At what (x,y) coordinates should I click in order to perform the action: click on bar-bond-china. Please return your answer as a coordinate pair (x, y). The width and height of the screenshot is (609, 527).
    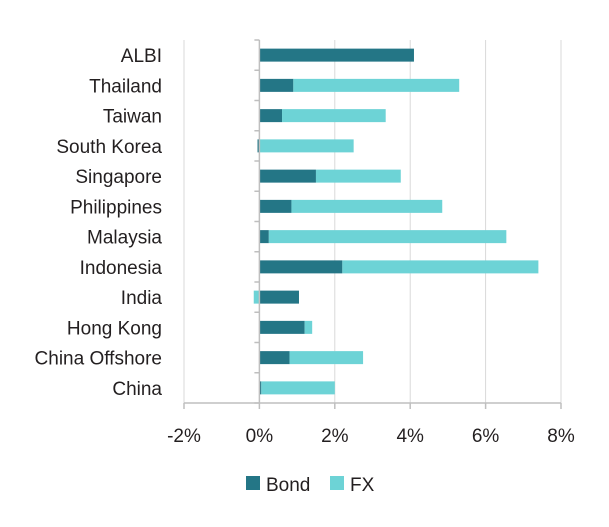
    Looking at the image, I should click on (260, 388).